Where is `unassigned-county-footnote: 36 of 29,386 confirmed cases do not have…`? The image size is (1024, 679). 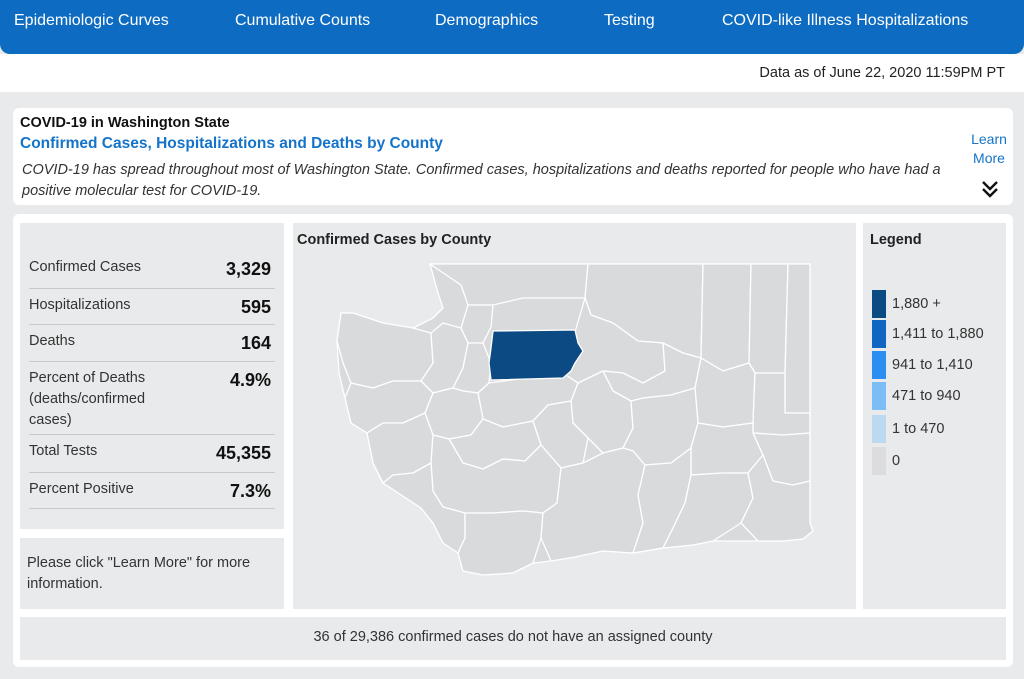 unassigned-county-footnote: 36 of 29,386 confirmed cases do not have… is located at coordinates (513, 638).